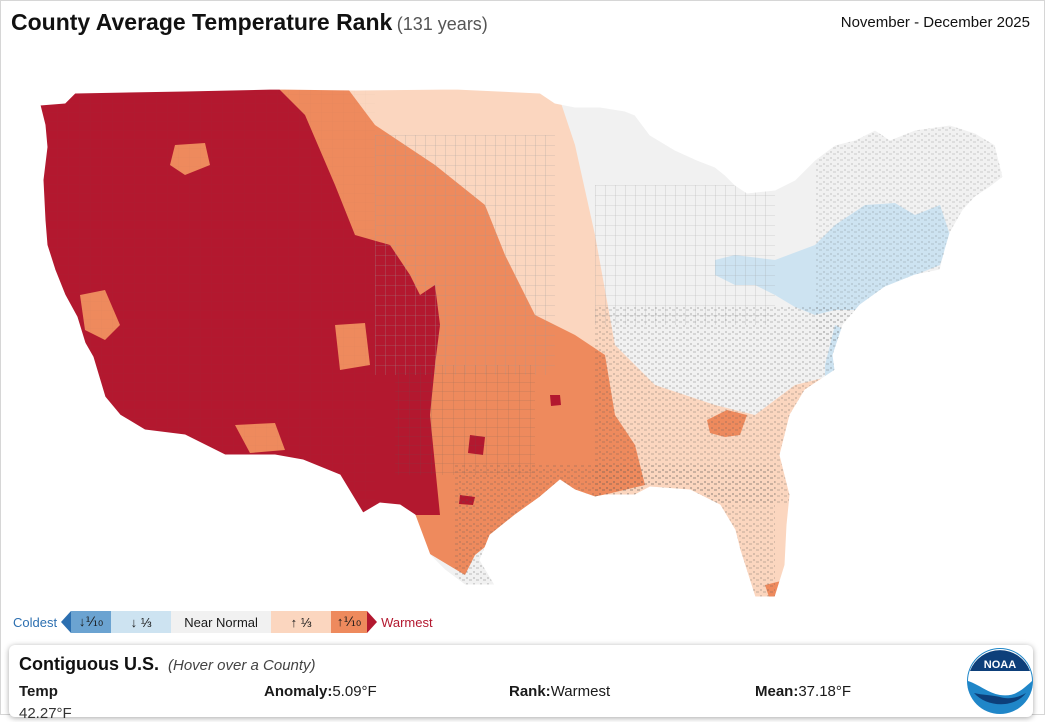 Image resolution: width=1045 pixels, height=722 pixels. I want to click on coldest-arrow-icon, so click(66, 622).